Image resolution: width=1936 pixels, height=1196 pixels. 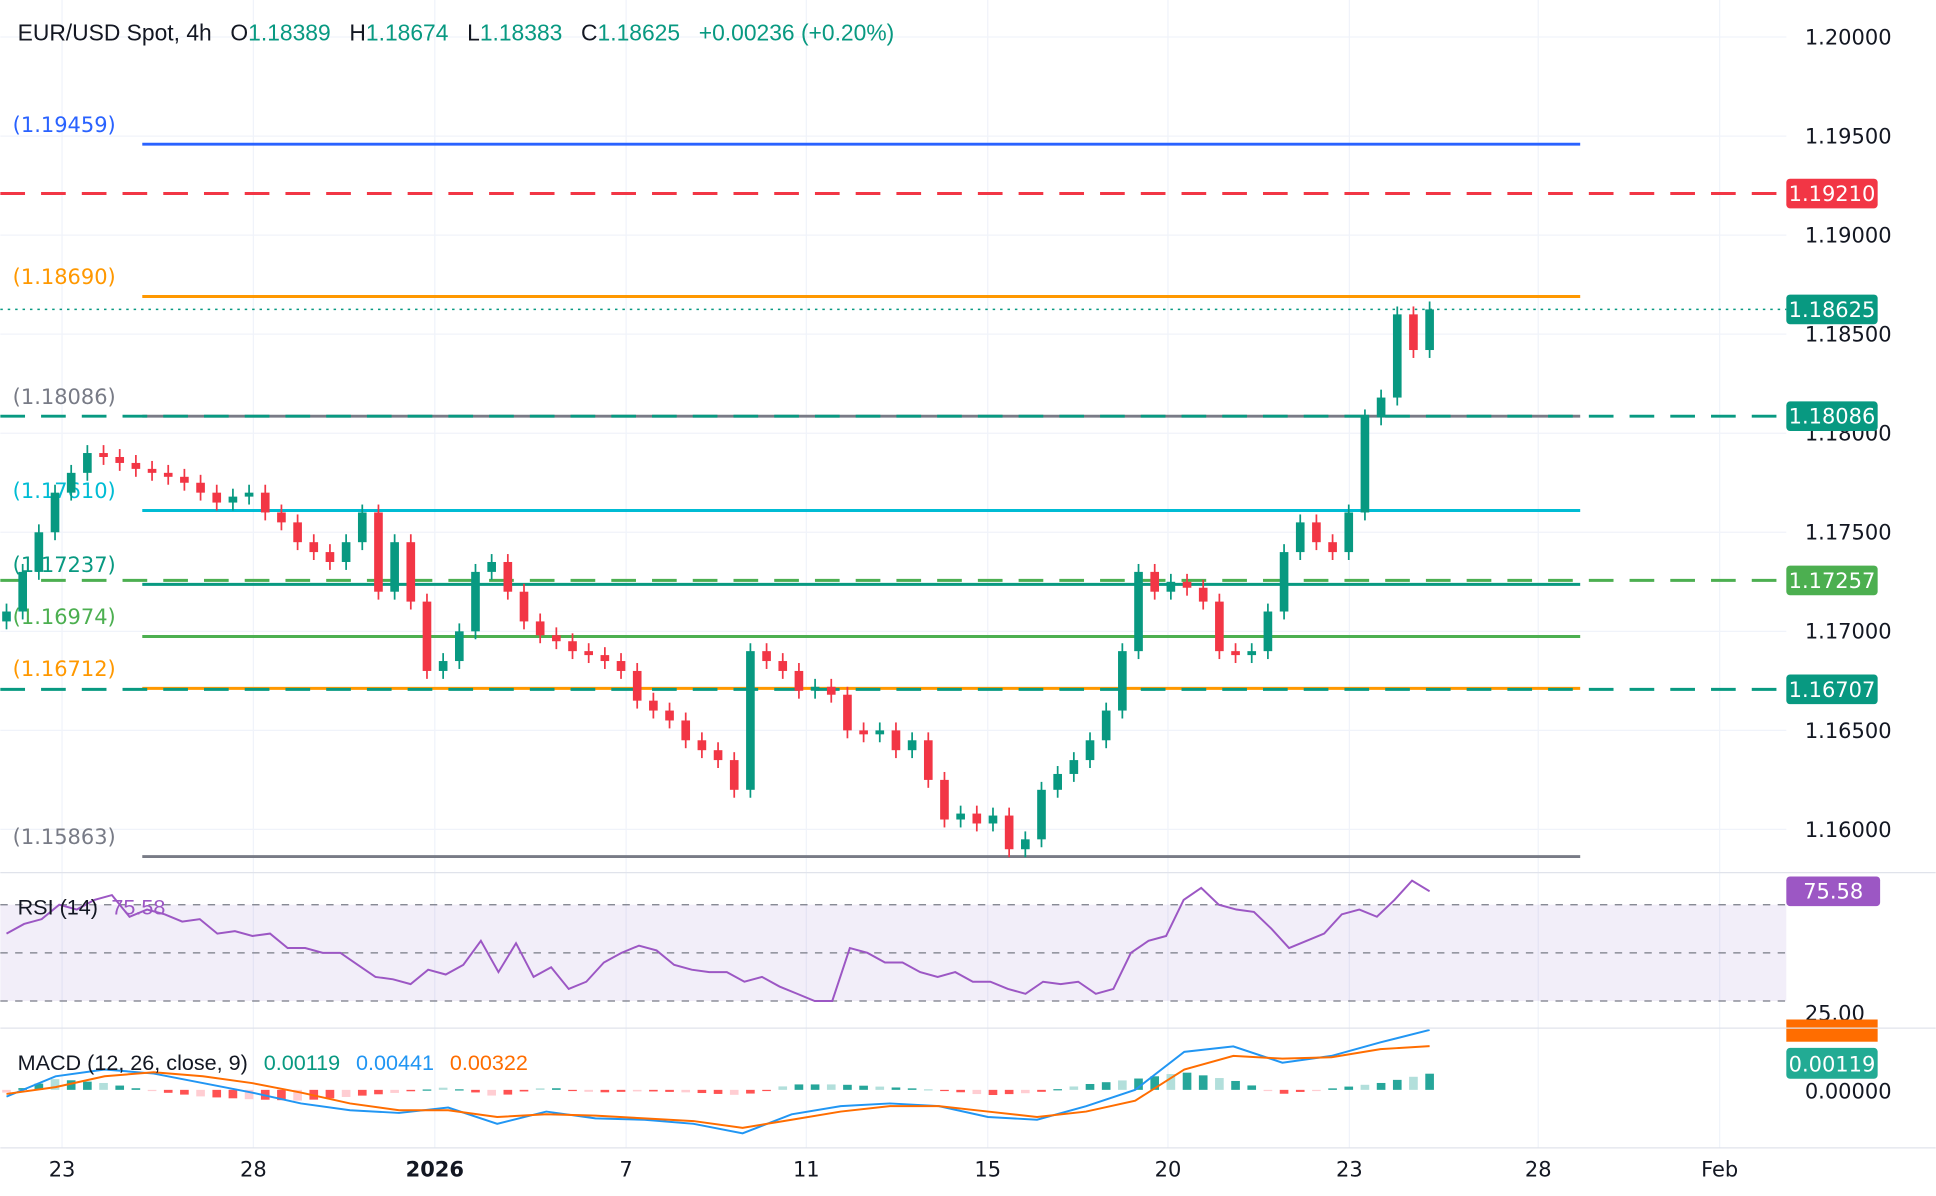 What do you see at coordinates (1848, 37) in the screenshot?
I see `price-tick-label: 1.20000` at bounding box center [1848, 37].